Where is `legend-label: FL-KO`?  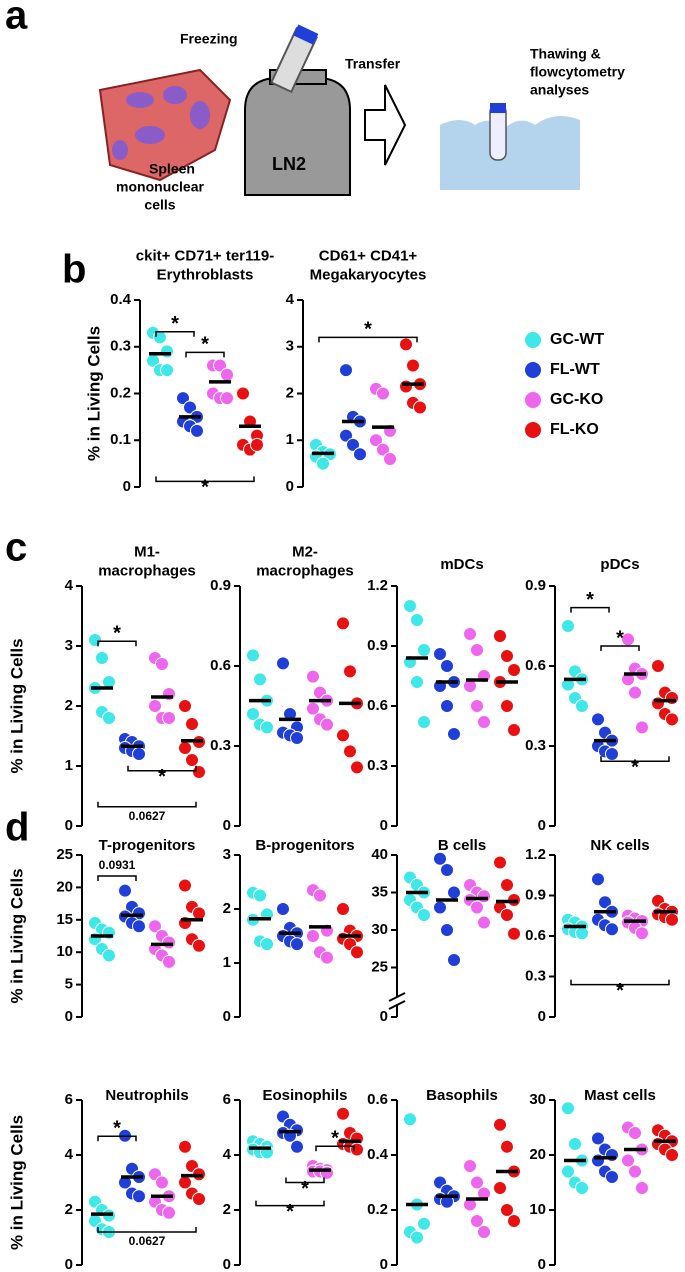 legend-label: FL-KO is located at coordinates (574, 429).